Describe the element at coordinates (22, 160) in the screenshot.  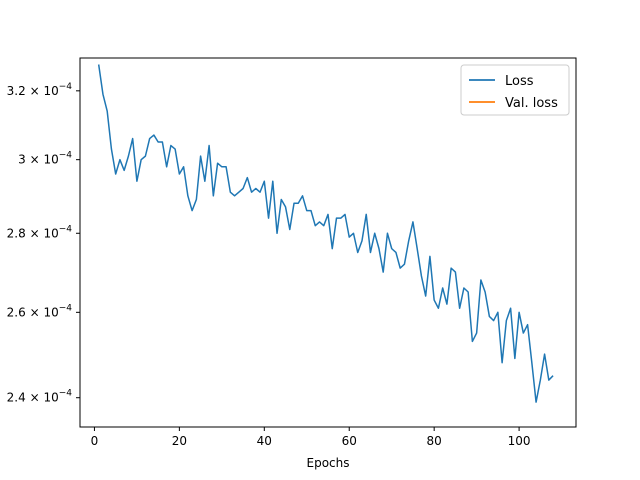
I see `y-tick-mantissa: 3` at that location.